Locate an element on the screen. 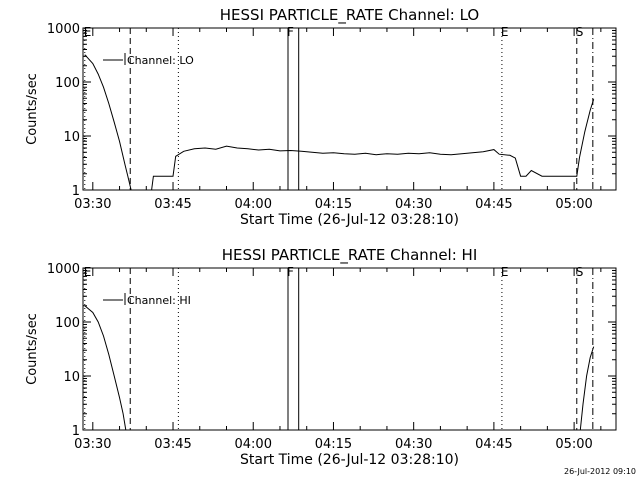 Image resolution: width=640 pixels, height=480 pixels. chart-title: HESSI PARTICLE_RATE Channel: LO is located at coordinates (349, 15).